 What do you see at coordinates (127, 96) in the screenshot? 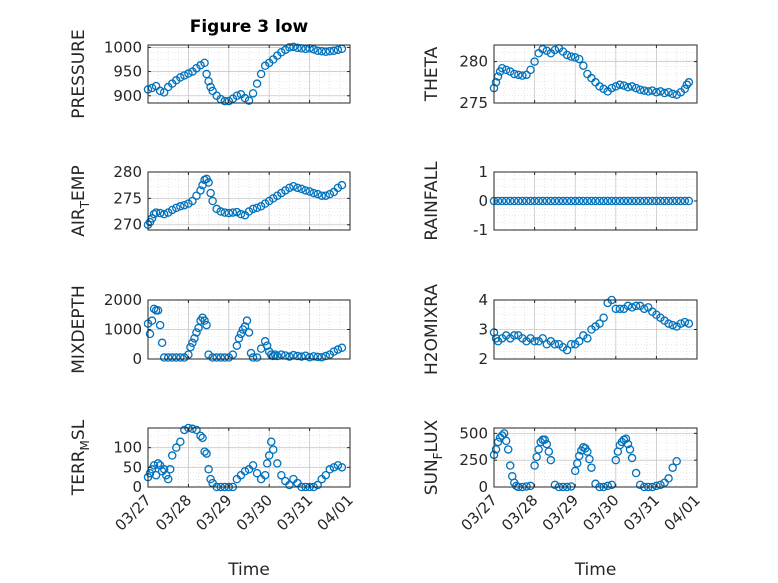
I see `y-tick-label: 900` at bounding box center [127, 96].